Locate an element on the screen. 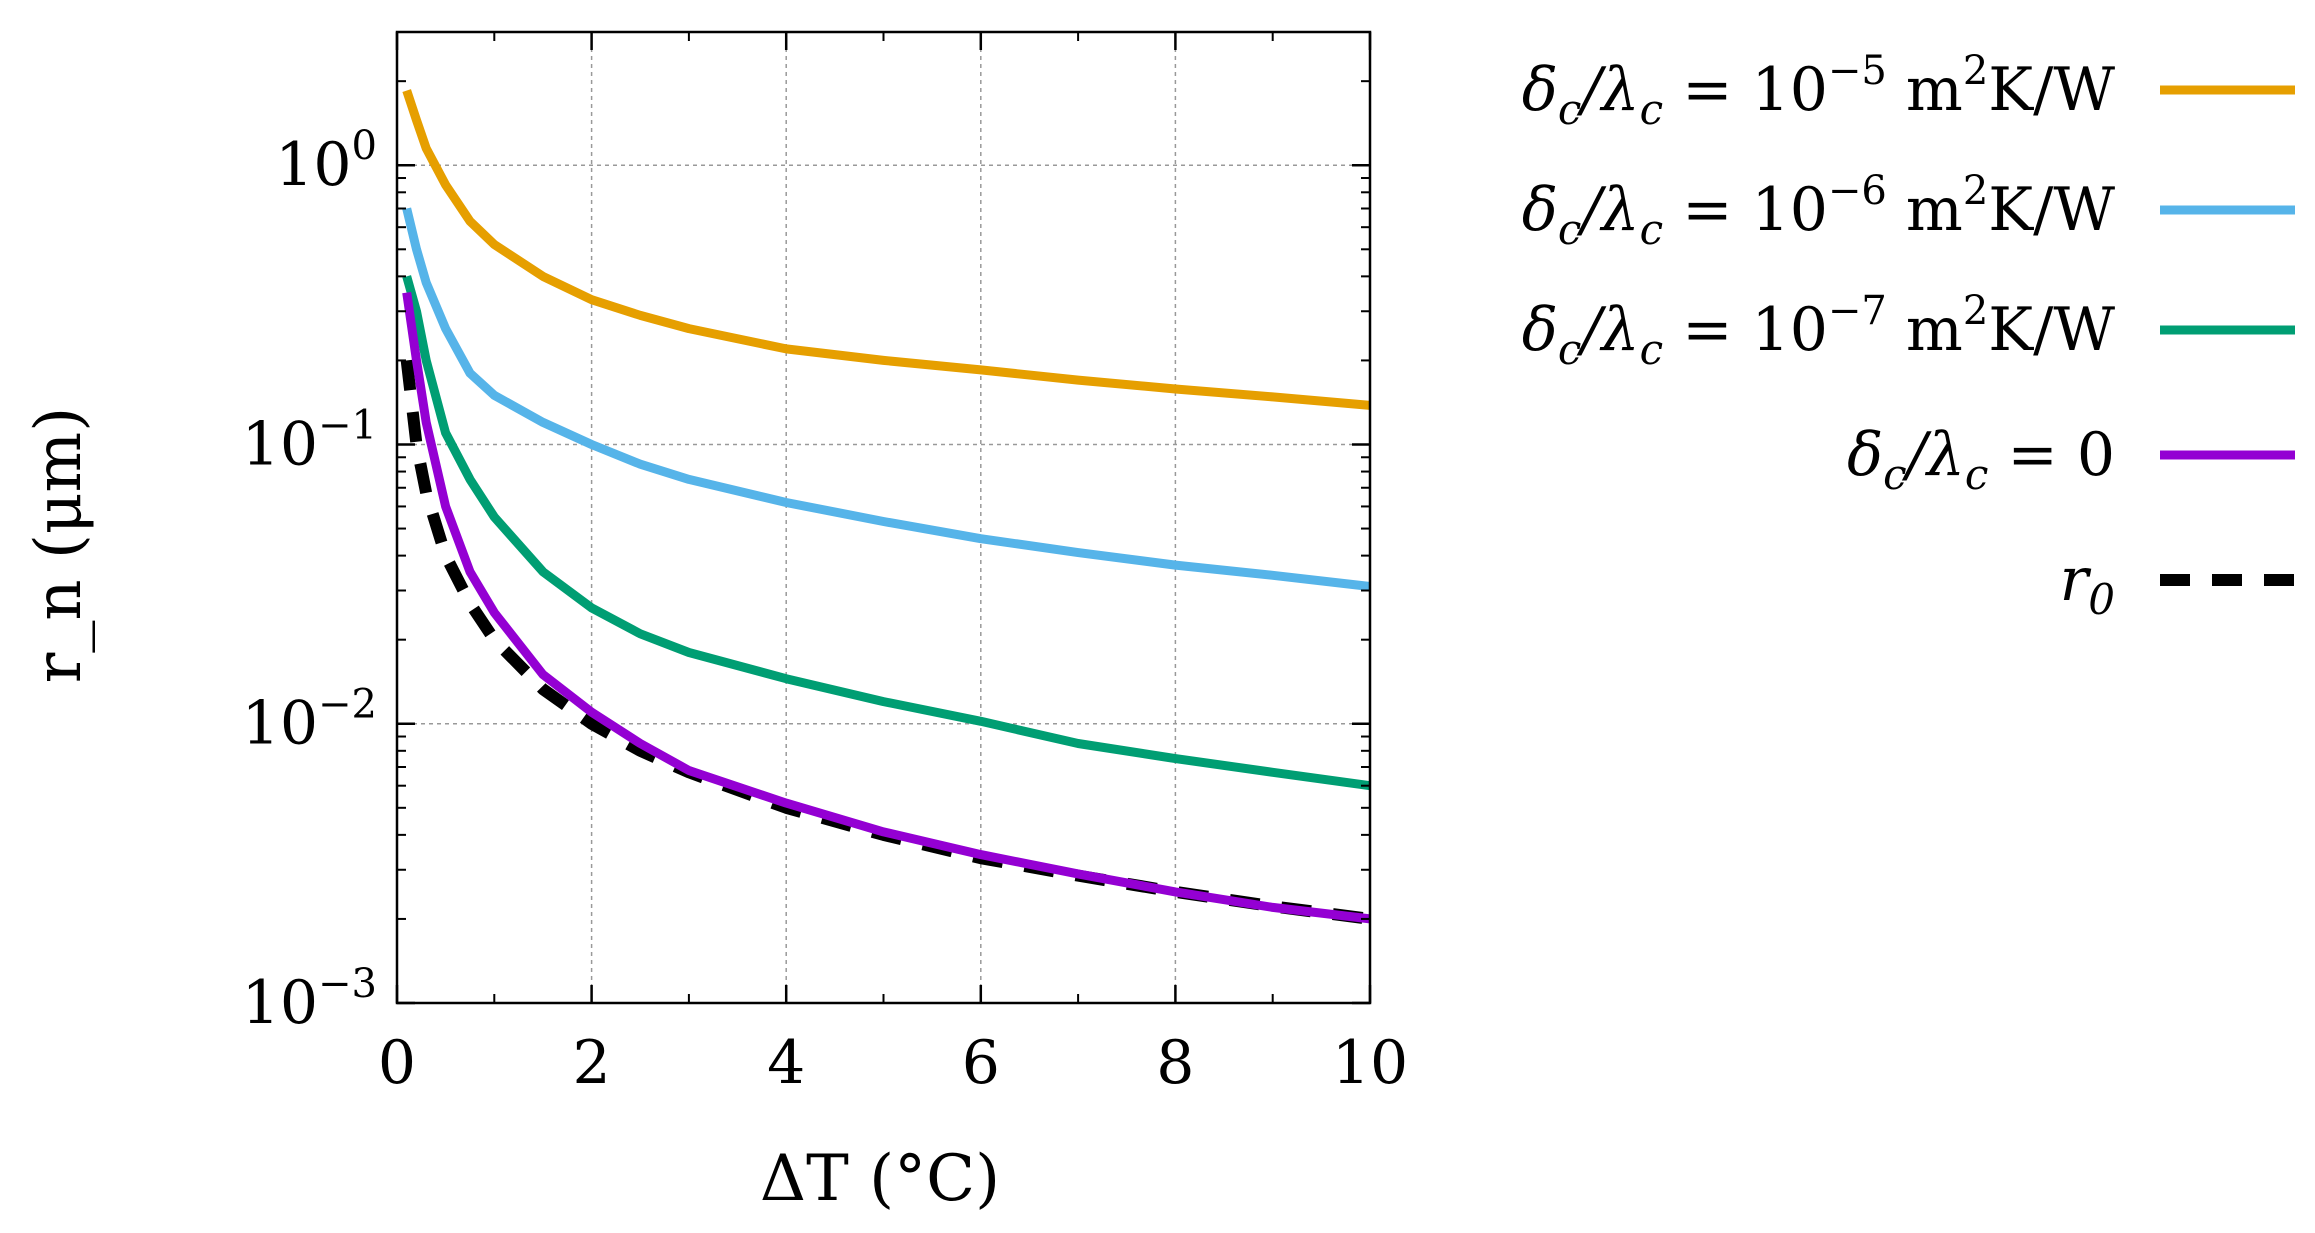  legend-item-4: δc/λc = 0 is located at coordinates (2071, 459).